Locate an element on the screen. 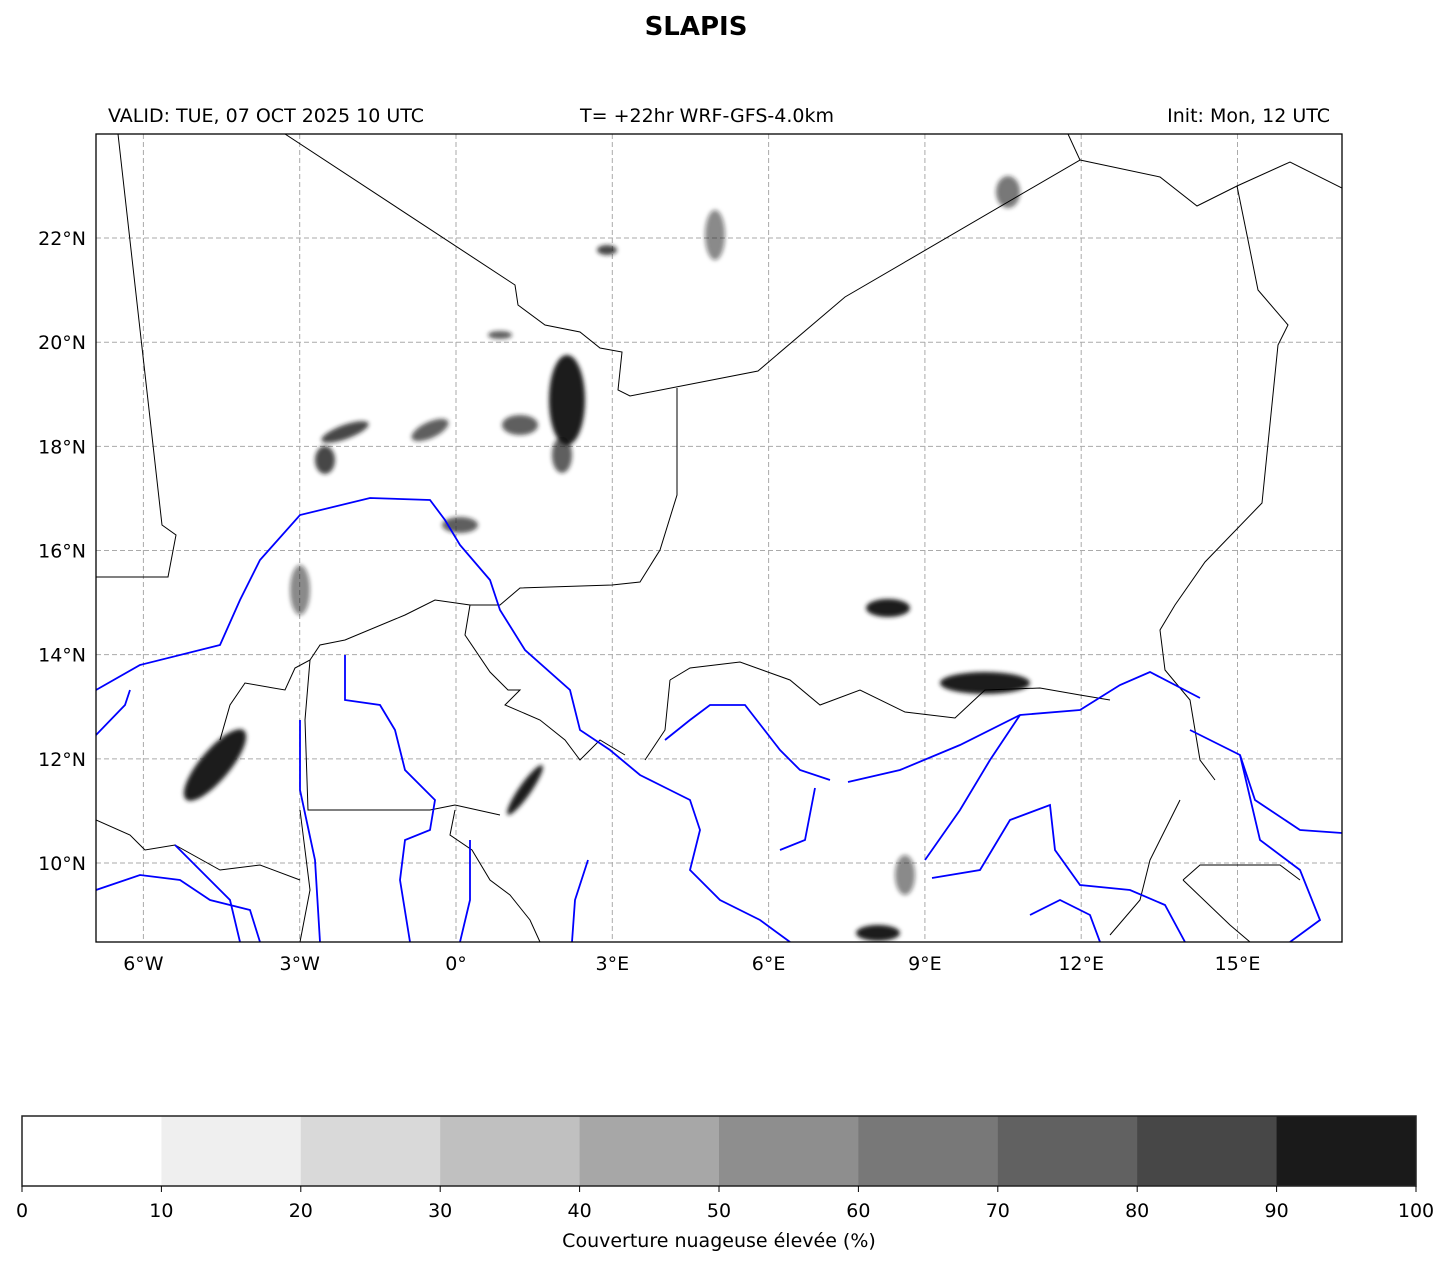 Image resolution: width=1451 pixels, height=1265 pixels. colorbar-tick-label: 0 is located at coordinates (22, 1211).